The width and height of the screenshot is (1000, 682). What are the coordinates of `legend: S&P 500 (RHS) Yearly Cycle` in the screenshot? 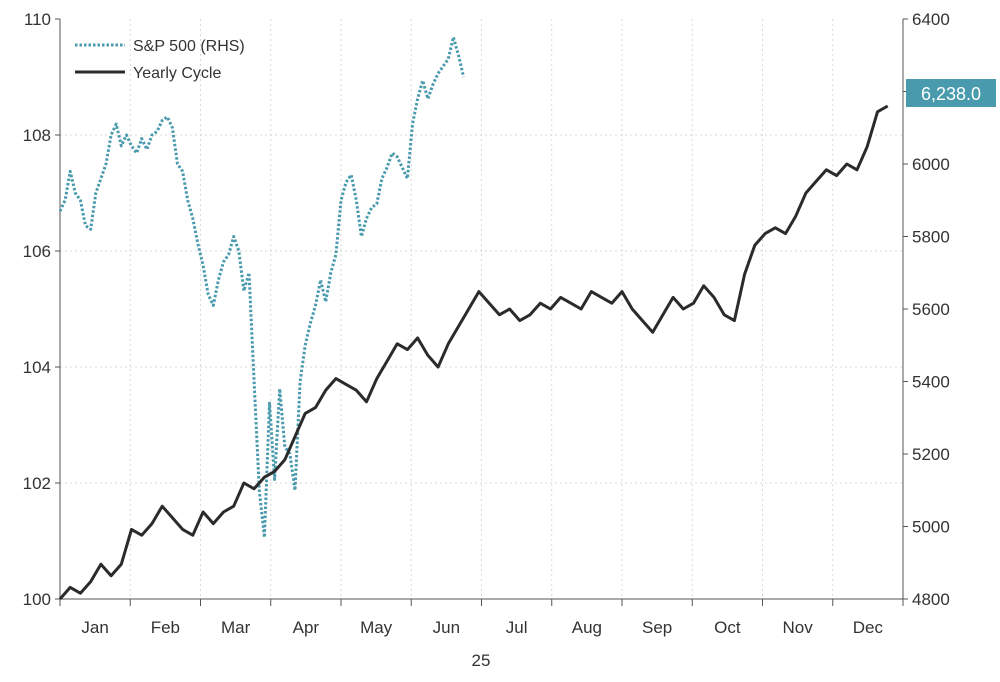 It's located at (160, 60).